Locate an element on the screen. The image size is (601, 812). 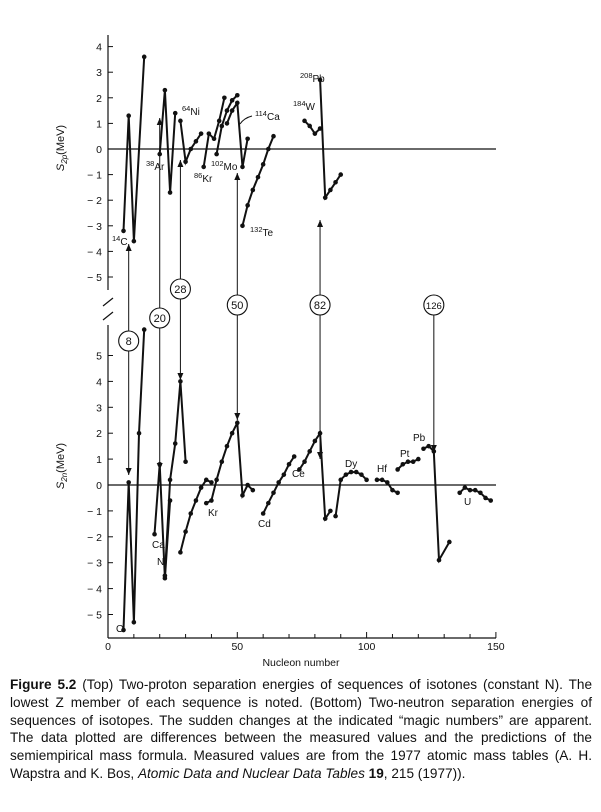
series-label-dy: Dy is located at coordinates (351, 464).